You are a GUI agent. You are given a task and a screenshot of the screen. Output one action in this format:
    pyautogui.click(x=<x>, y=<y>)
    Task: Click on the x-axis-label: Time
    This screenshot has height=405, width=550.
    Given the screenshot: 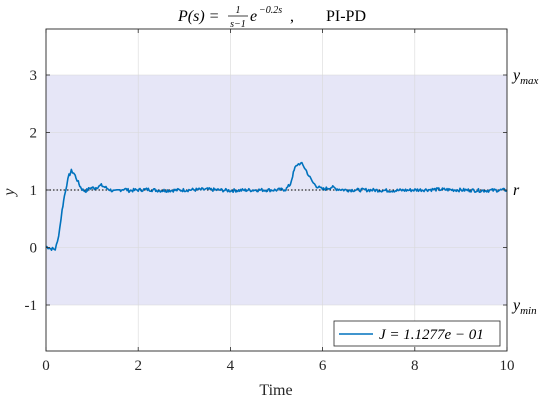 What is the action you would take?
    pyautogui.click(x=275, y=390)
    